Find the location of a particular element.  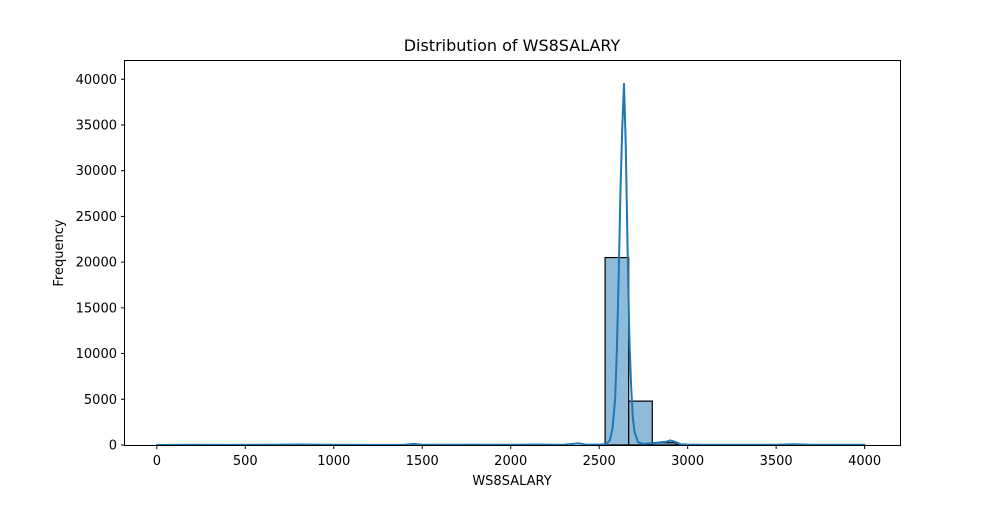

x-axis-label: WS8SALARY is located at coordinates (511, 481).